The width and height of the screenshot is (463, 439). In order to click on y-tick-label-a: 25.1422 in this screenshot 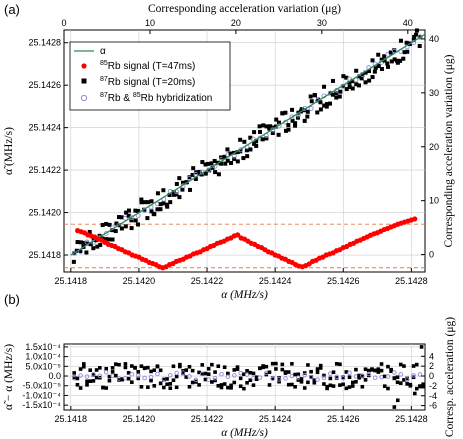, I will do `click(44, 170)`.